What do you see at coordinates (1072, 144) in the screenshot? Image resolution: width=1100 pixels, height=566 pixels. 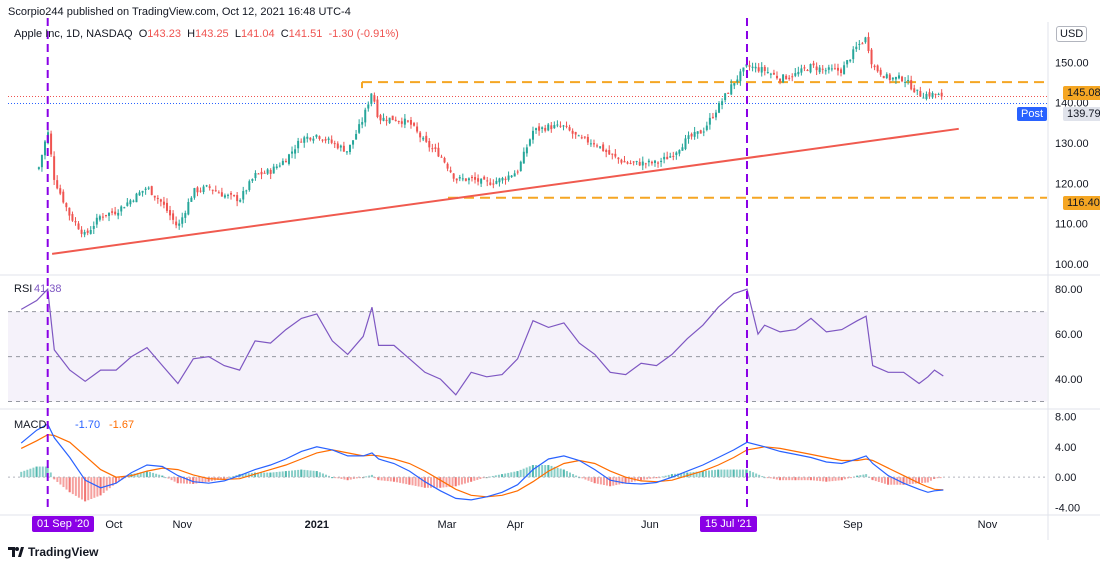 I see `price-tick-label: 130.00` at bounding box center [1072, 144].